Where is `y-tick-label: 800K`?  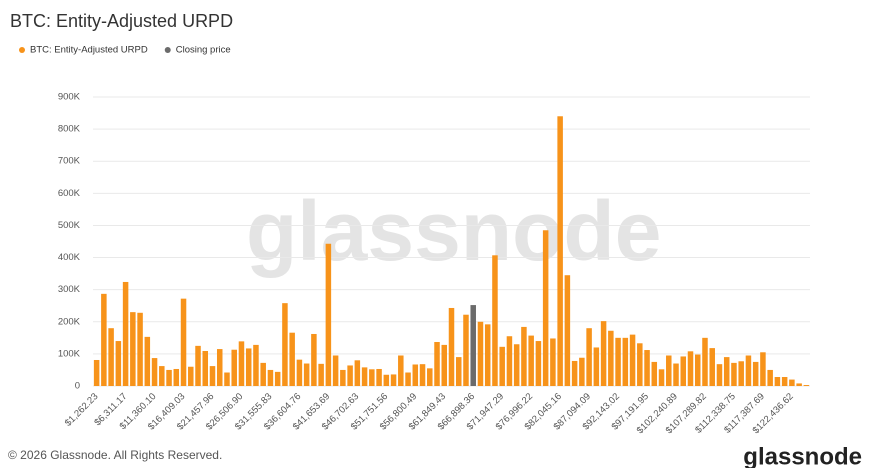 y-tick-label: 800K is located at coordinates (69, 129).